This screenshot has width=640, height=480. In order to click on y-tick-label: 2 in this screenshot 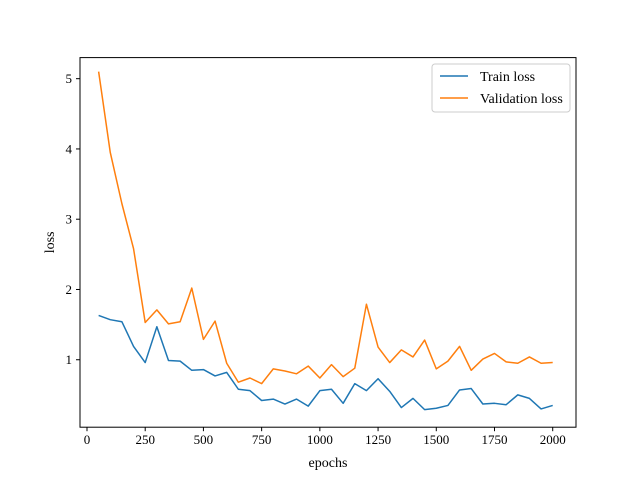, I will do `click(69, 289)`.